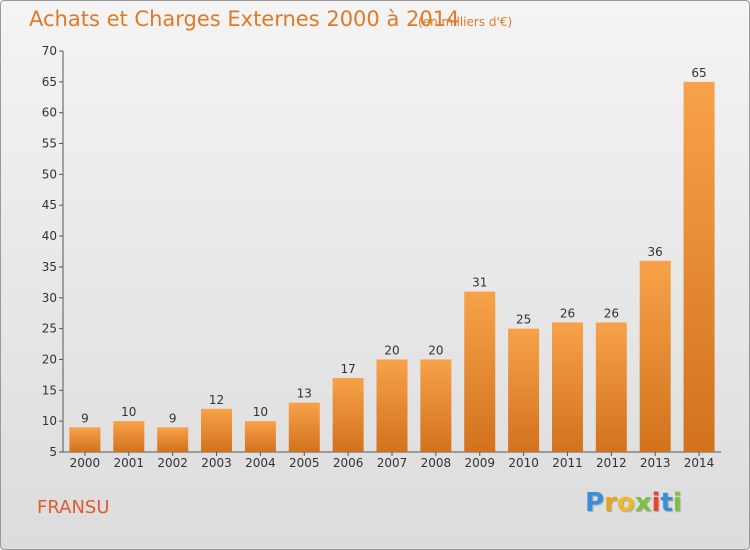 The width and height of the screenshot is (750, 550). I want to click on chart-subtitle: (en milliers d'€), so click(465, 22).